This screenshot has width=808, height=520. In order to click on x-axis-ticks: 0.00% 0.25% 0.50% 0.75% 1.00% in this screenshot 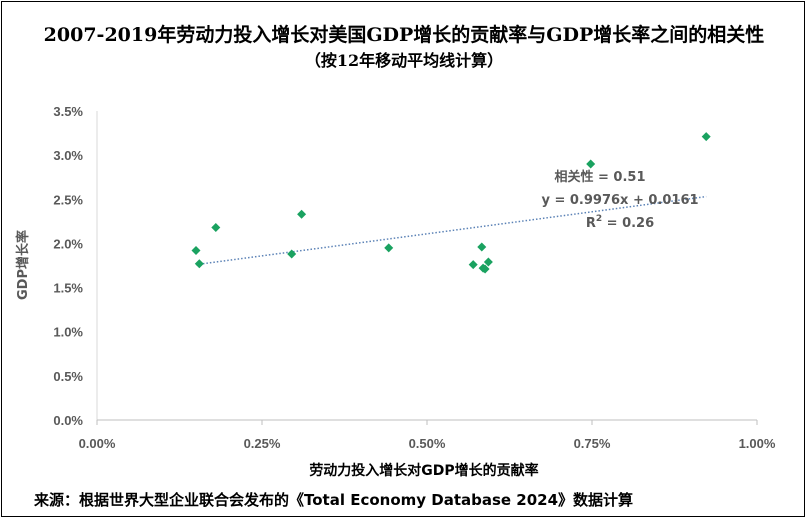, I will do `click(427, 435)`.